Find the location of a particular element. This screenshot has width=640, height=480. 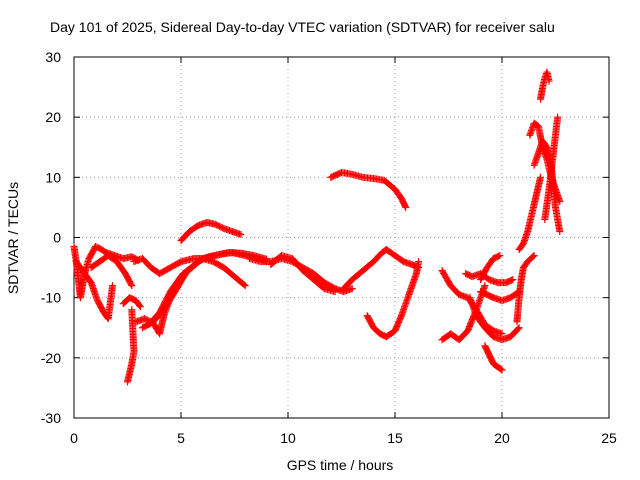

y-axis-label: SDTVAR / TECUs is located at coordinates (13, 238).